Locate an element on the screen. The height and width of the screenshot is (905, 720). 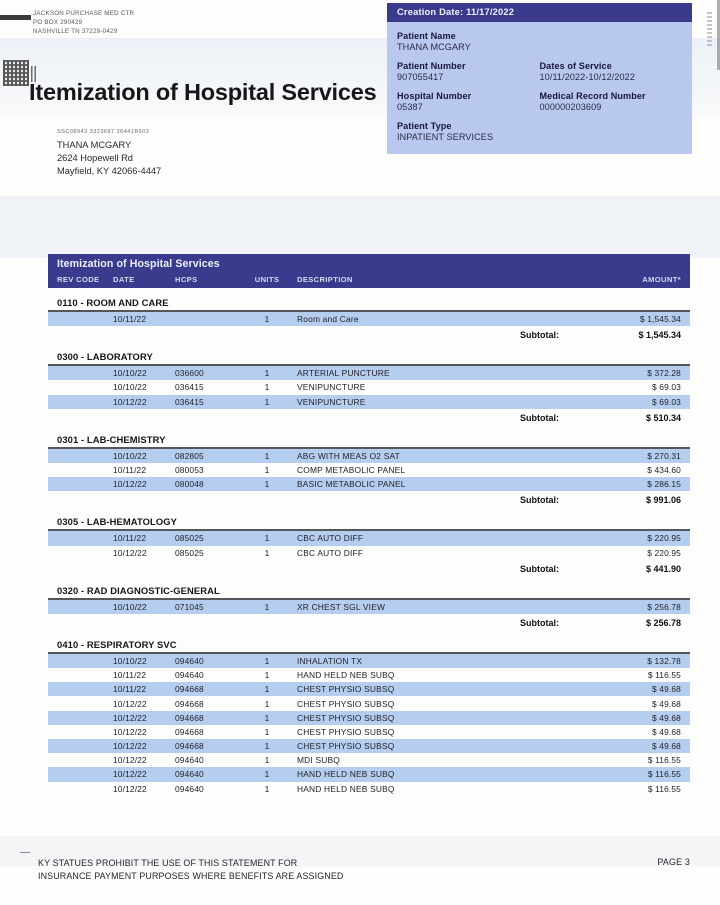
patient-number-field: Patient Number 907055417 is located at coordinates (468, 71).